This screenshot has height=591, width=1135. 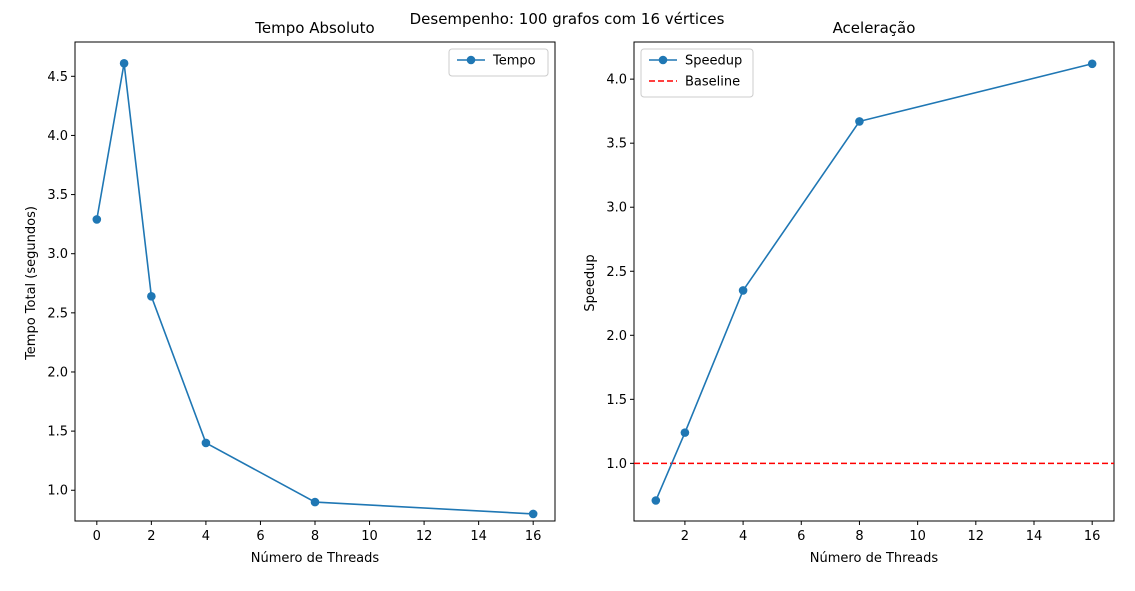 I want to click on legend-label: Baseline, so click(x=712, y=82).